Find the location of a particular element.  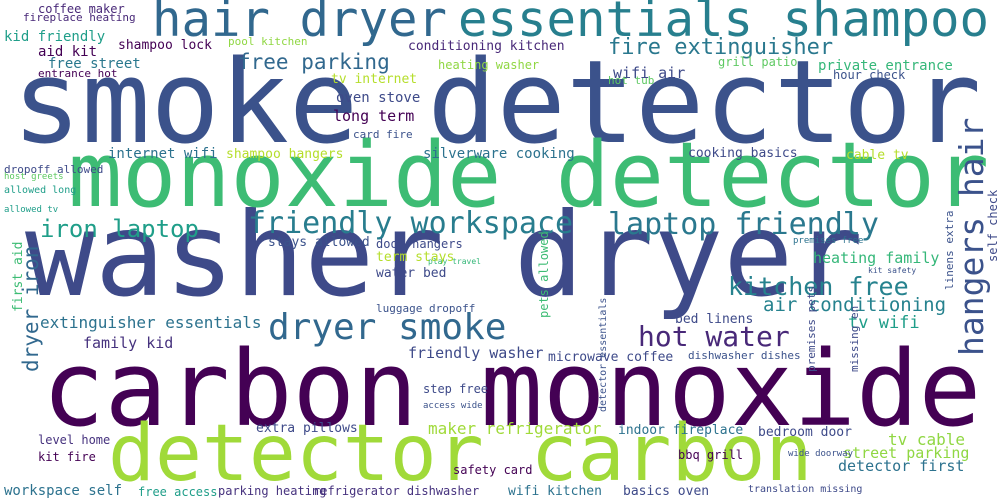

word: basics oven is located at coordinates (666, 491).